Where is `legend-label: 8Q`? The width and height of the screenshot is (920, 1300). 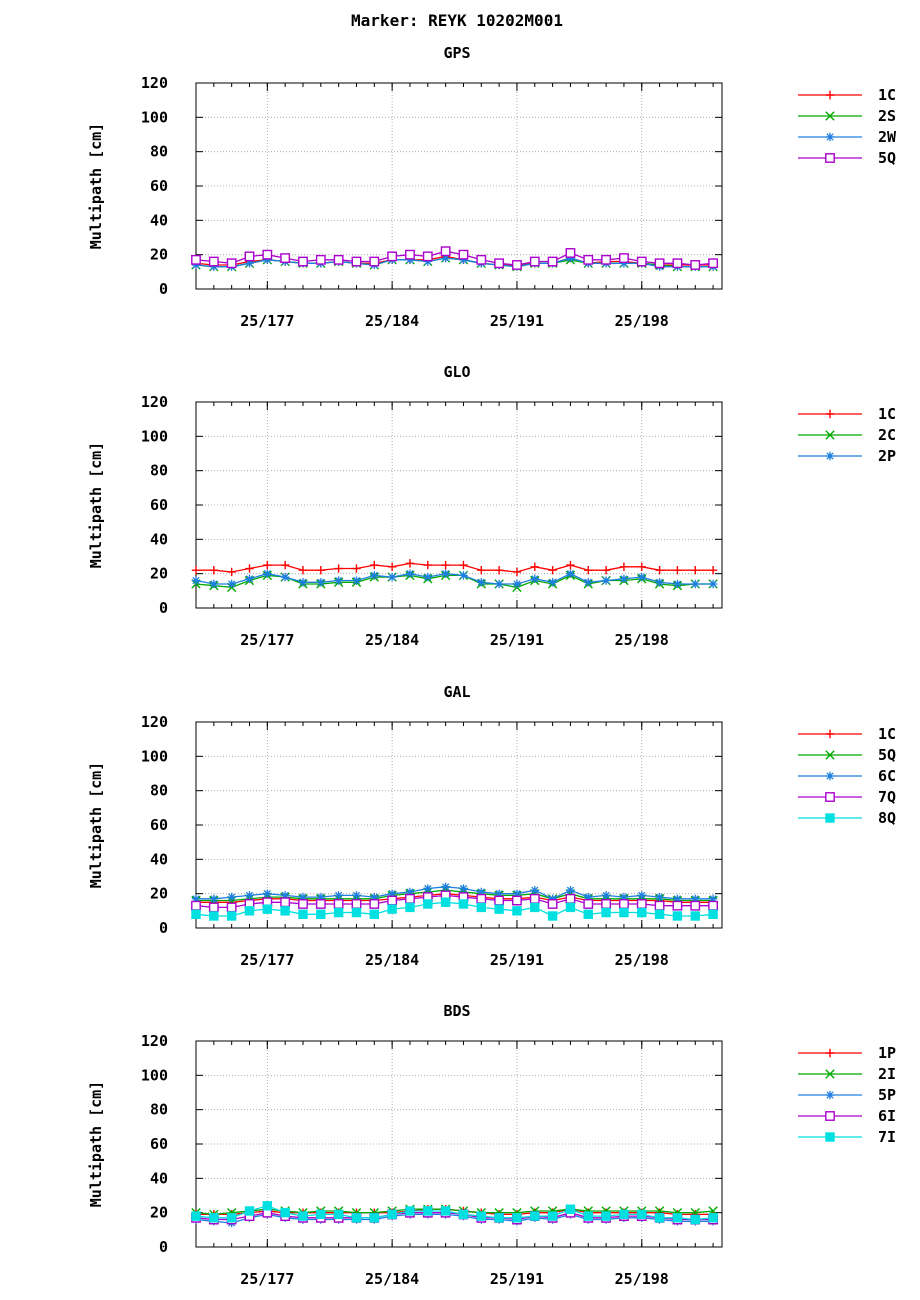 legend-label: 8Q is located at coordinates (887, 818).